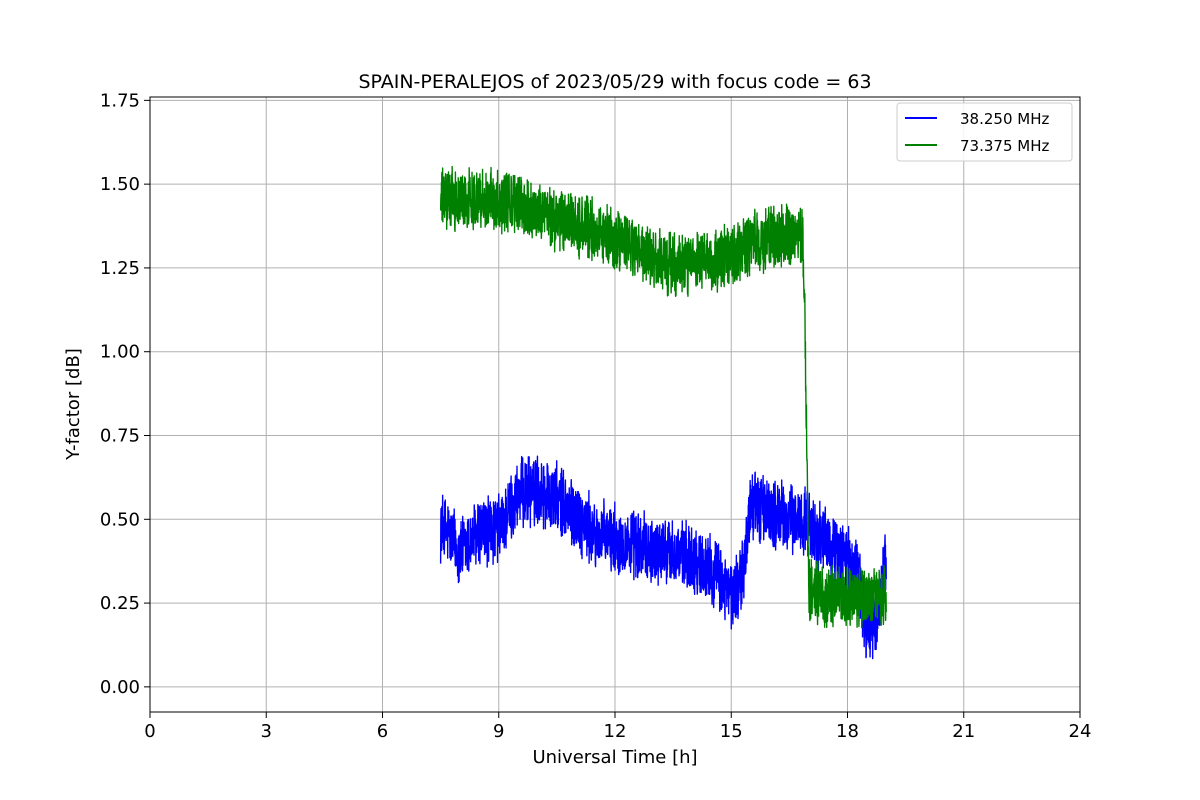 The image size is (1200, 800). I want to click on x-tick-label: 21, so click(963, 731).